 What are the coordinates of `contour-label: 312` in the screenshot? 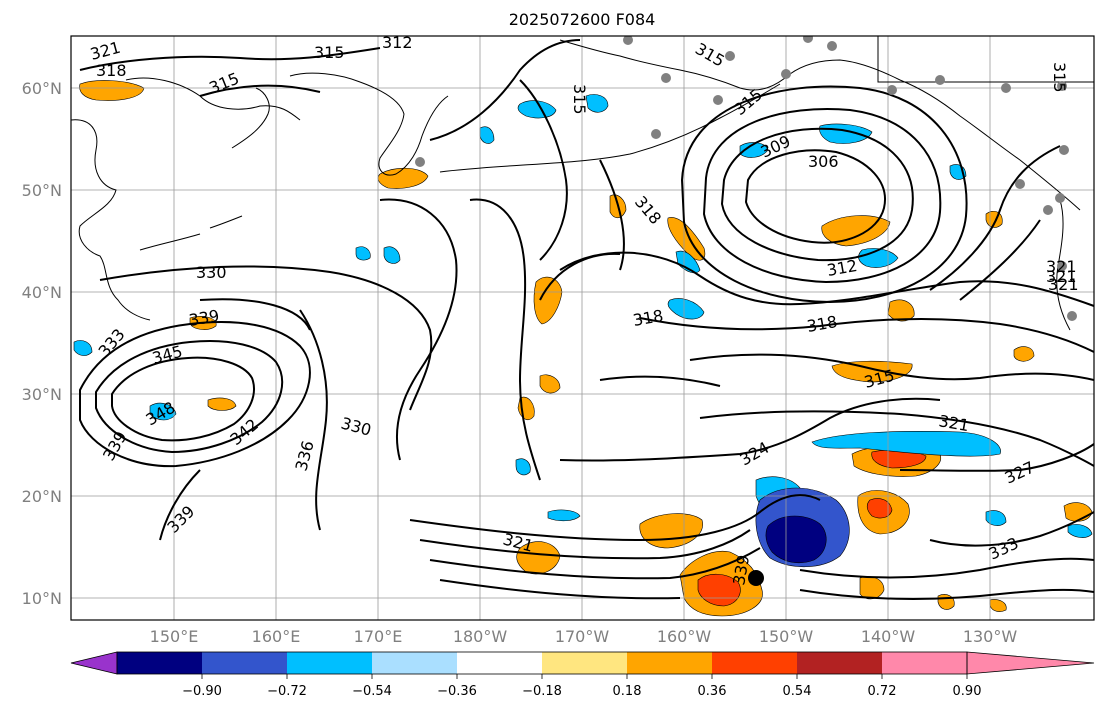 It's located at (397, 42).